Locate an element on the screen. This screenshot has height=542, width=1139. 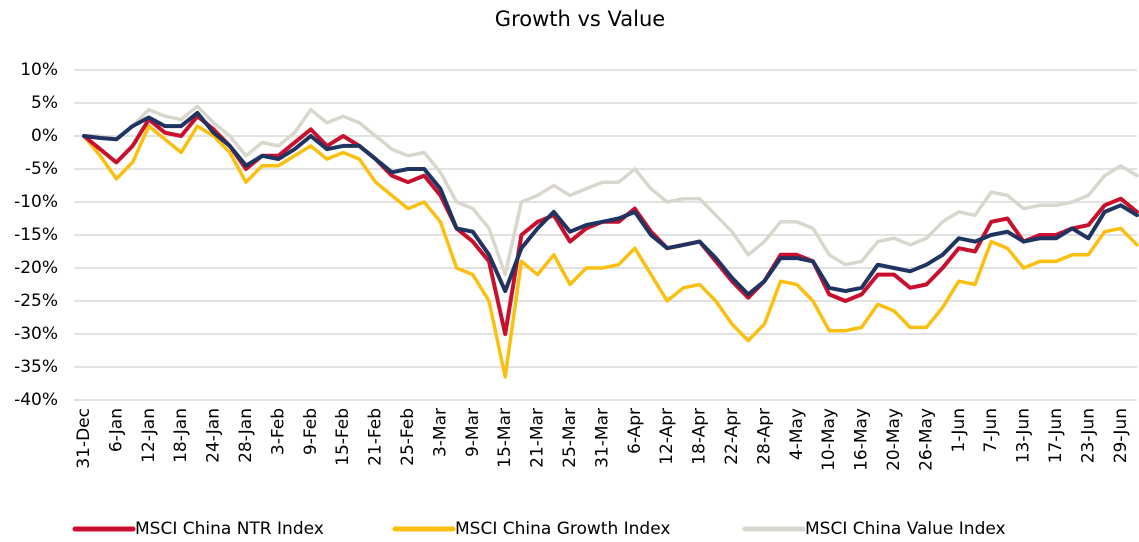
y-tick-label: -15% is located at coordinates (36, 235).